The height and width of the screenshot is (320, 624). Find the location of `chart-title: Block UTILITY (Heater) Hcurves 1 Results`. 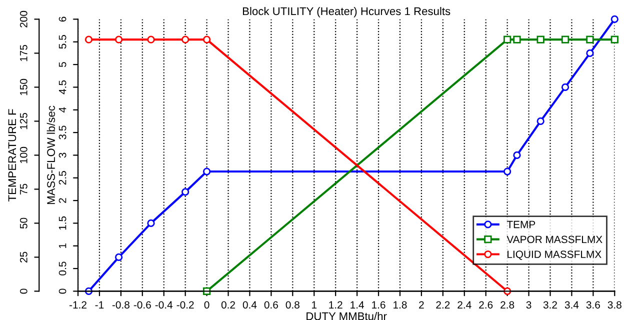

chart-title: Block UTILITY (Heater) Hcurves 1 Results is located at coordinates (346, 12).